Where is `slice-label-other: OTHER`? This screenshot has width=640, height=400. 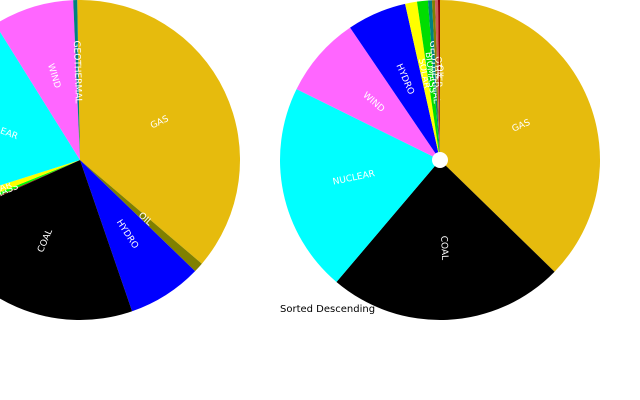 slice-label-other: OTHER is located at coordinates (437, 72).